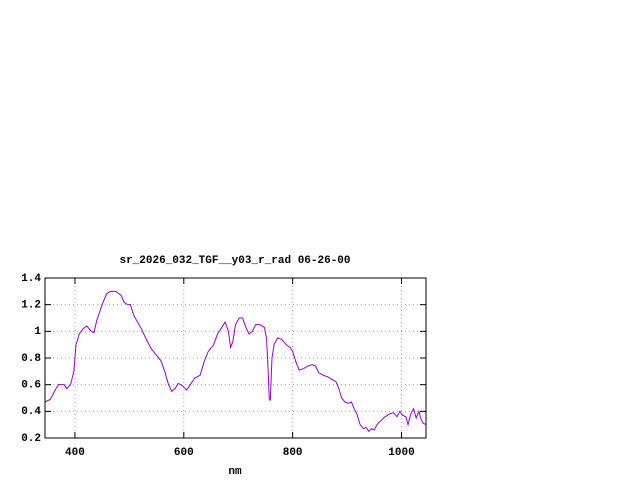 This screenshot has height=480, width=640. I want to click on x-tick-label: 1000, so click(401, 453).